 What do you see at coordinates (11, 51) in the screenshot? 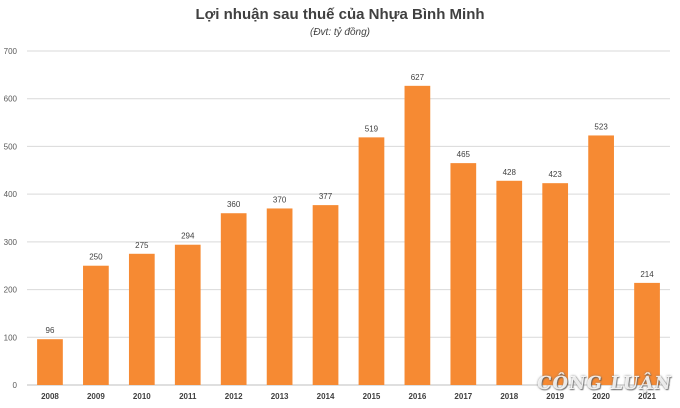
I see `y-tick-label: 700` at bounding box center [11, 51].